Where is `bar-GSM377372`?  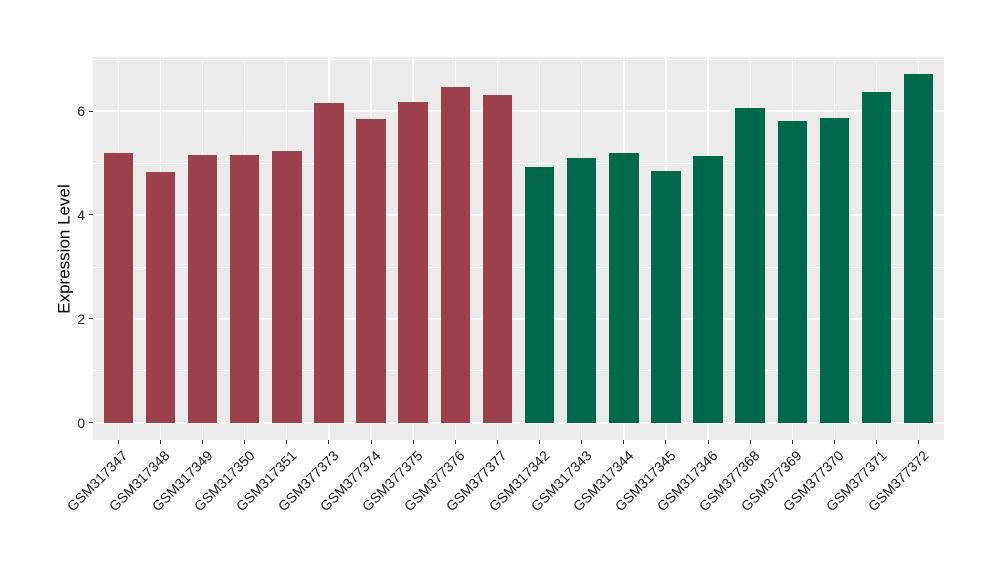 bar-GSM377372 is located at coordinates (918, 248).